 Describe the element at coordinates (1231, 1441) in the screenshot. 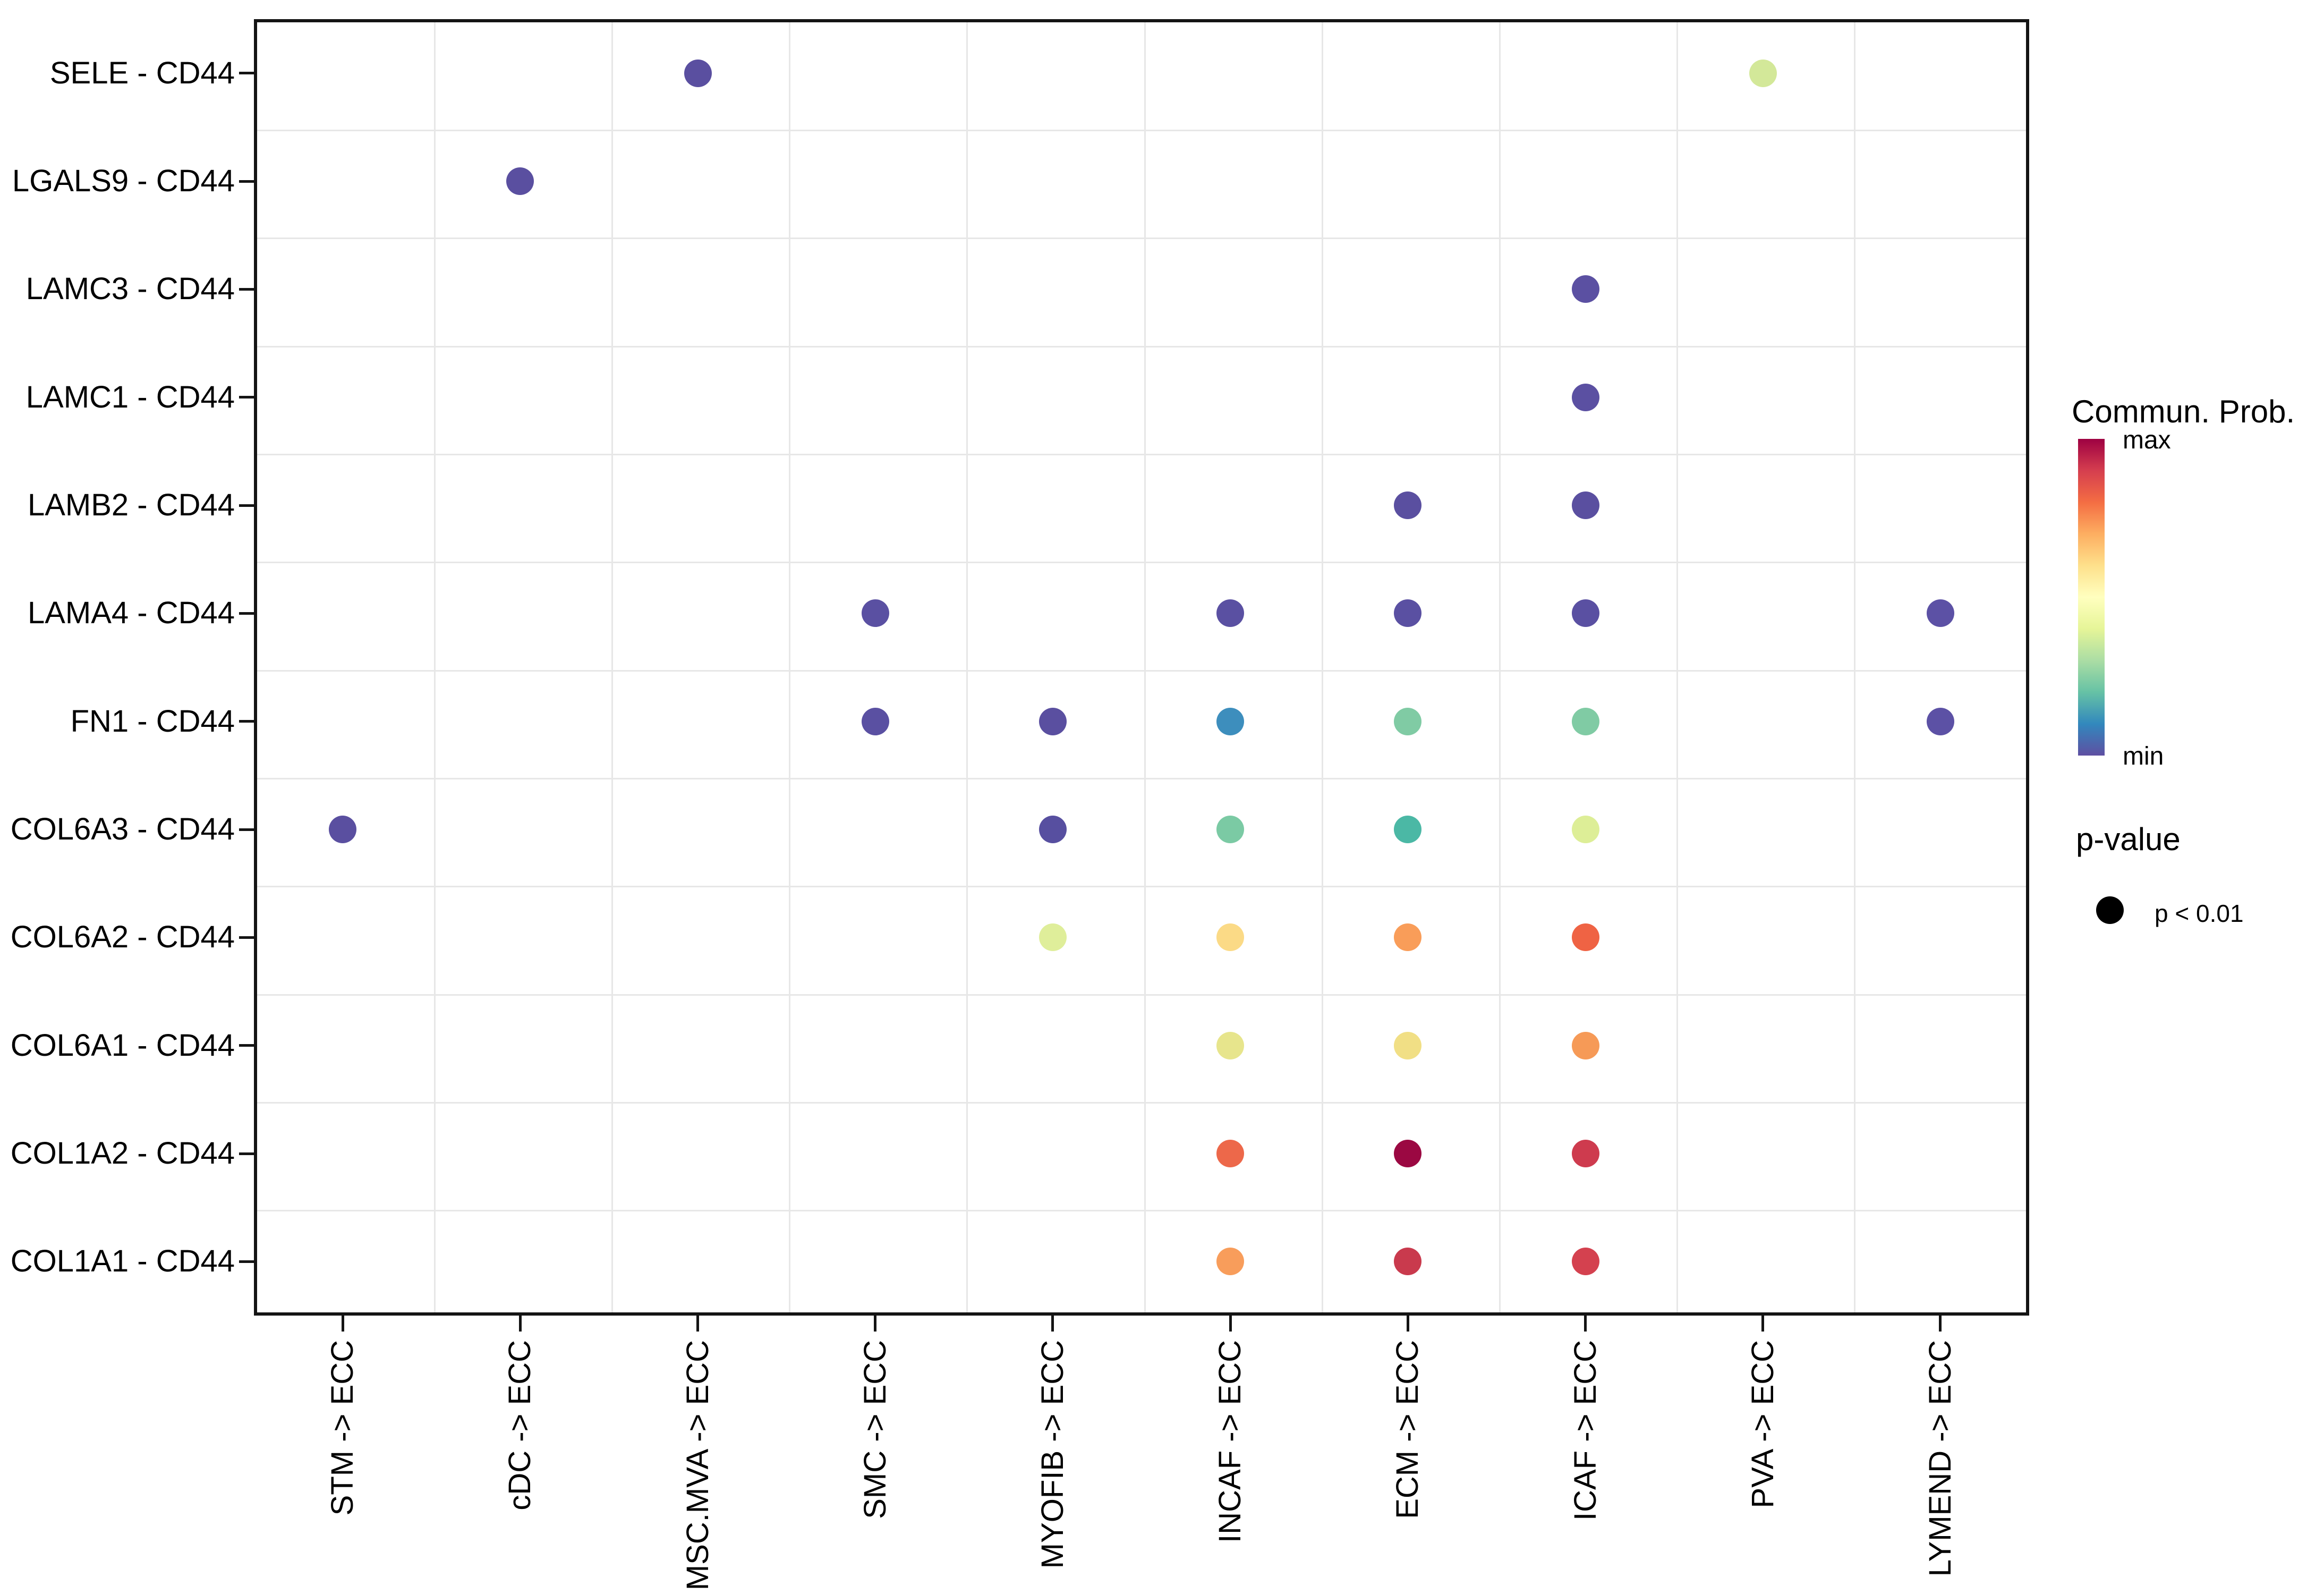

I see `x-axis-label: INCAF -> ECC` at that location.